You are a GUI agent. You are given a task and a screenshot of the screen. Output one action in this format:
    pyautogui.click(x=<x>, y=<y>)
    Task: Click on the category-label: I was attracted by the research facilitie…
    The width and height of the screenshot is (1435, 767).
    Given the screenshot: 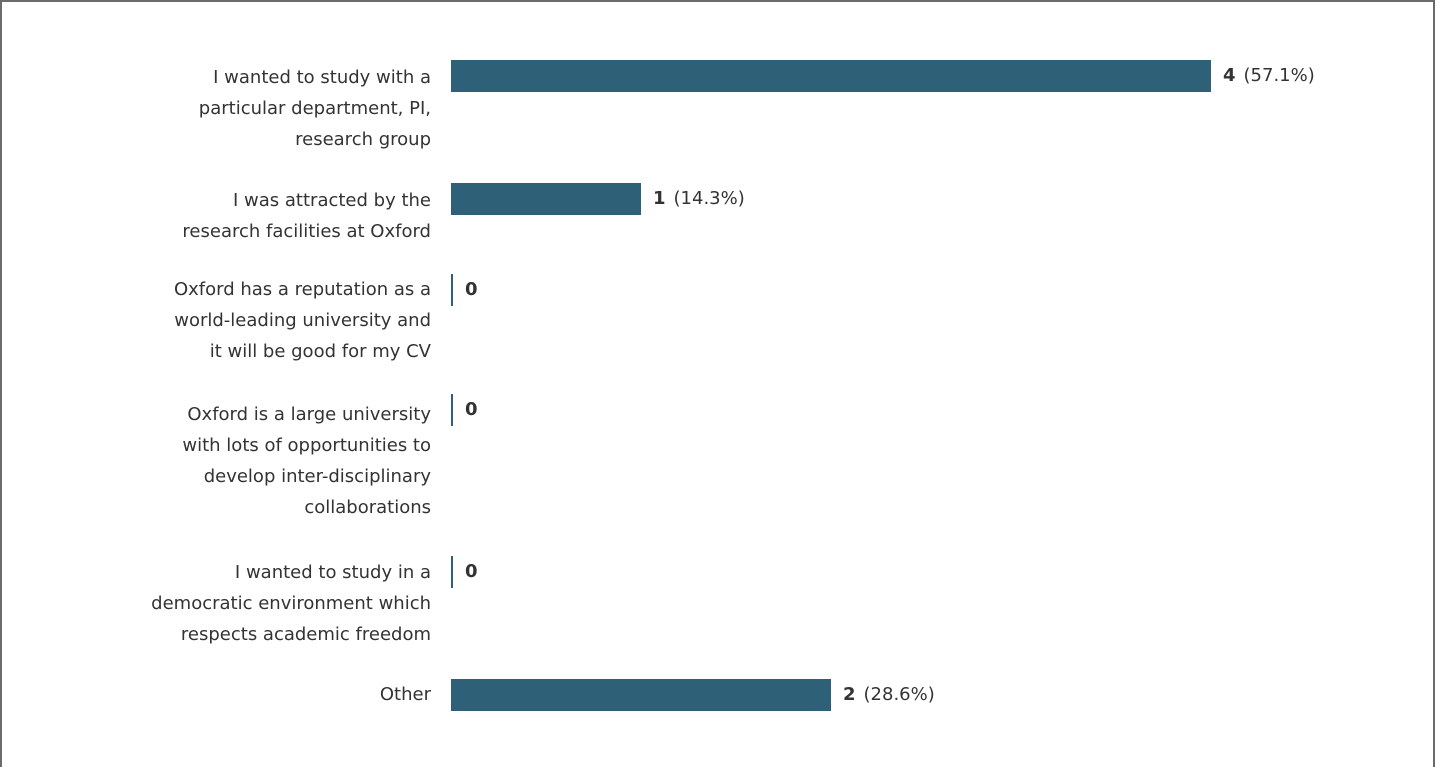 What is the action you would take?
    pyautogui.click(x=266, y=216)
    